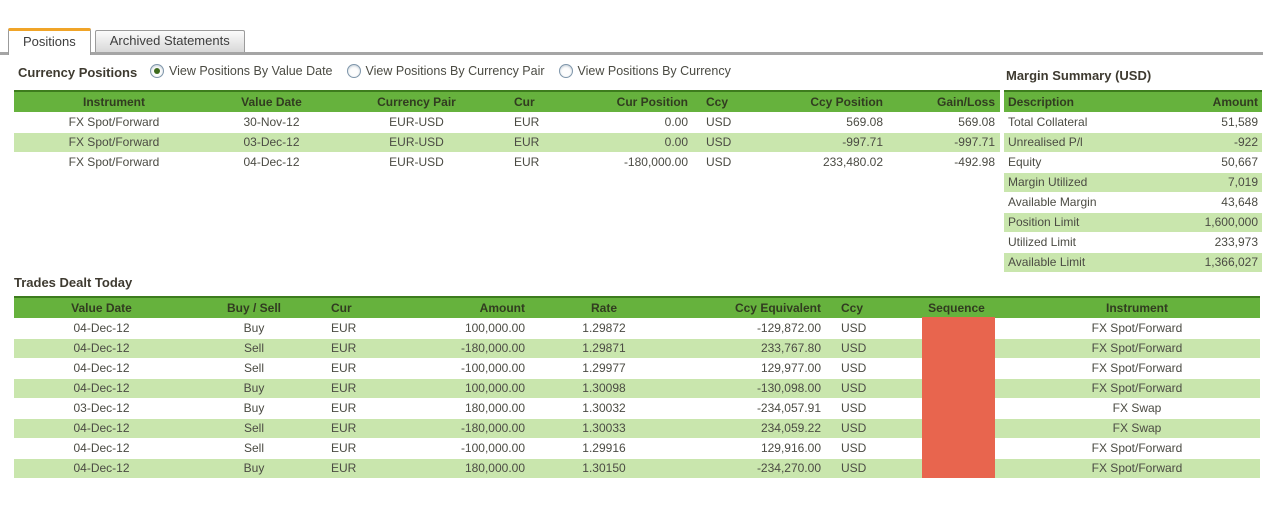 This screenshot has height=519, width=1275. What do you see at coordinates (1239, 202) in the screenshot?
I see `table-cell: 43,648` at bounding box center [1239, 202].